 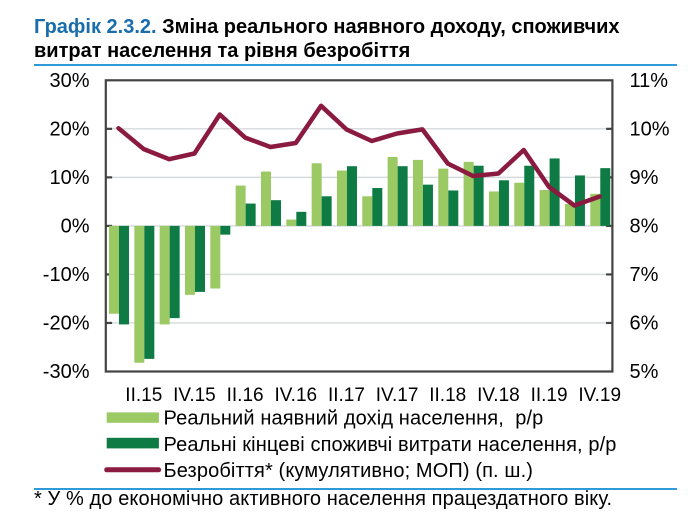 I want to click on svg-text: 0%, so click(x=75, y=227).